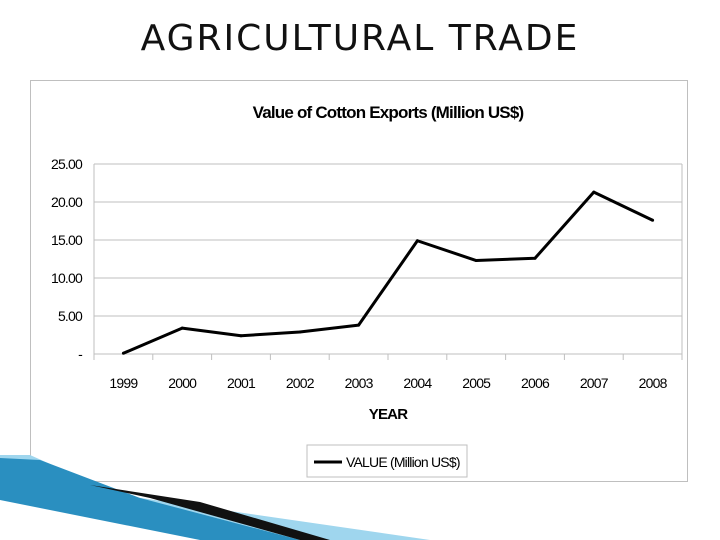  I want to click on y-tick-label: 15.00, so click(67, 240).